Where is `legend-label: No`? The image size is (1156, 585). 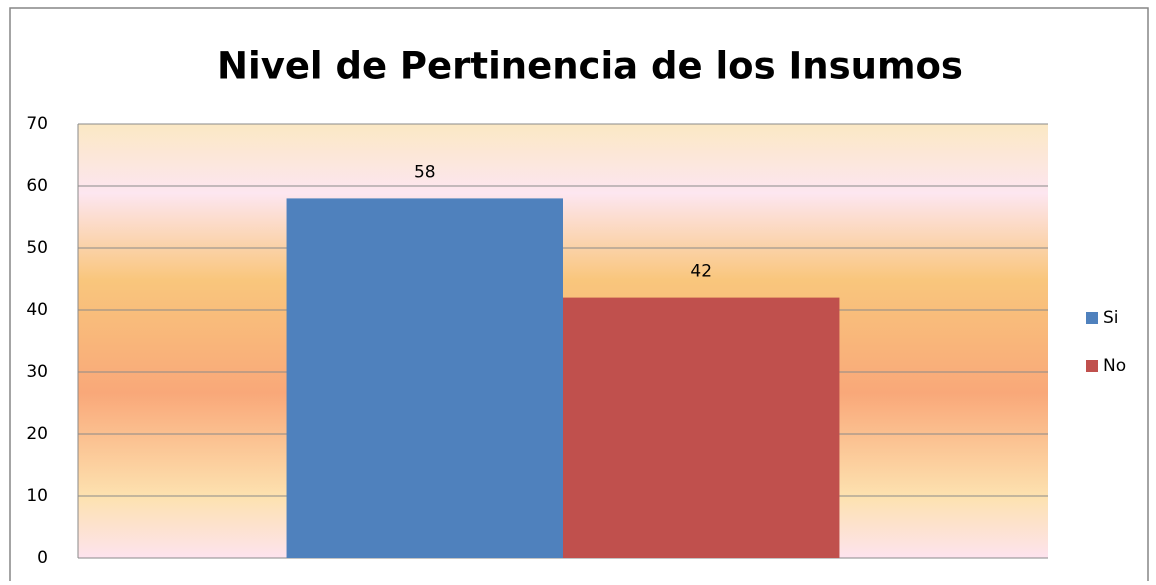
legend-label: No is located at coordinates (1114, 366).